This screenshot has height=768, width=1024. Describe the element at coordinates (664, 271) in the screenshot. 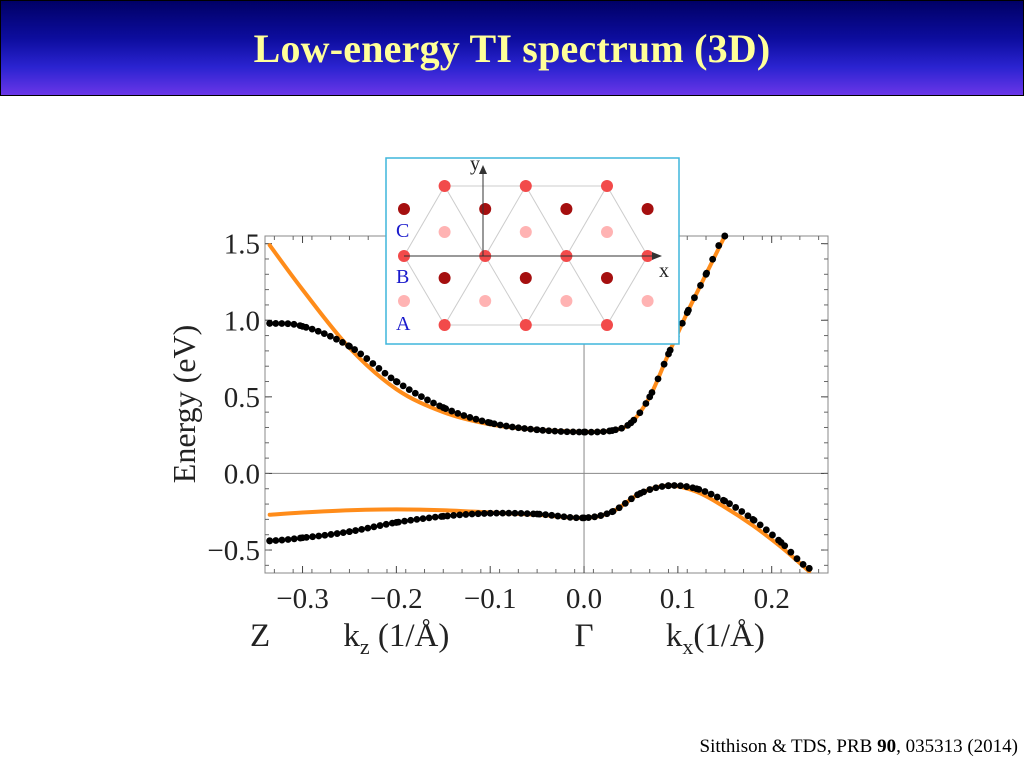

I see `inset-x-label: x` at that location.